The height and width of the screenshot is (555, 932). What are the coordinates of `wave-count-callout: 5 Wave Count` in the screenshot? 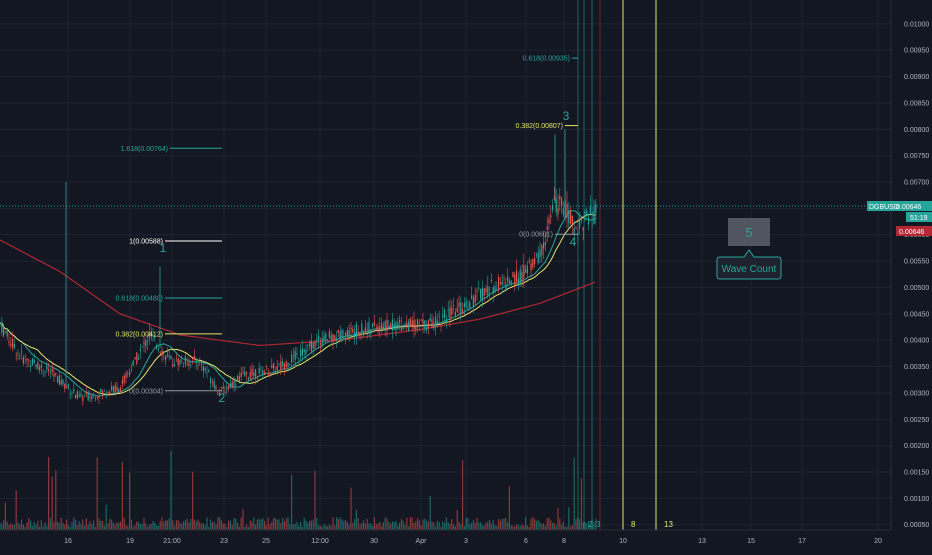 It's located at (749, 249).